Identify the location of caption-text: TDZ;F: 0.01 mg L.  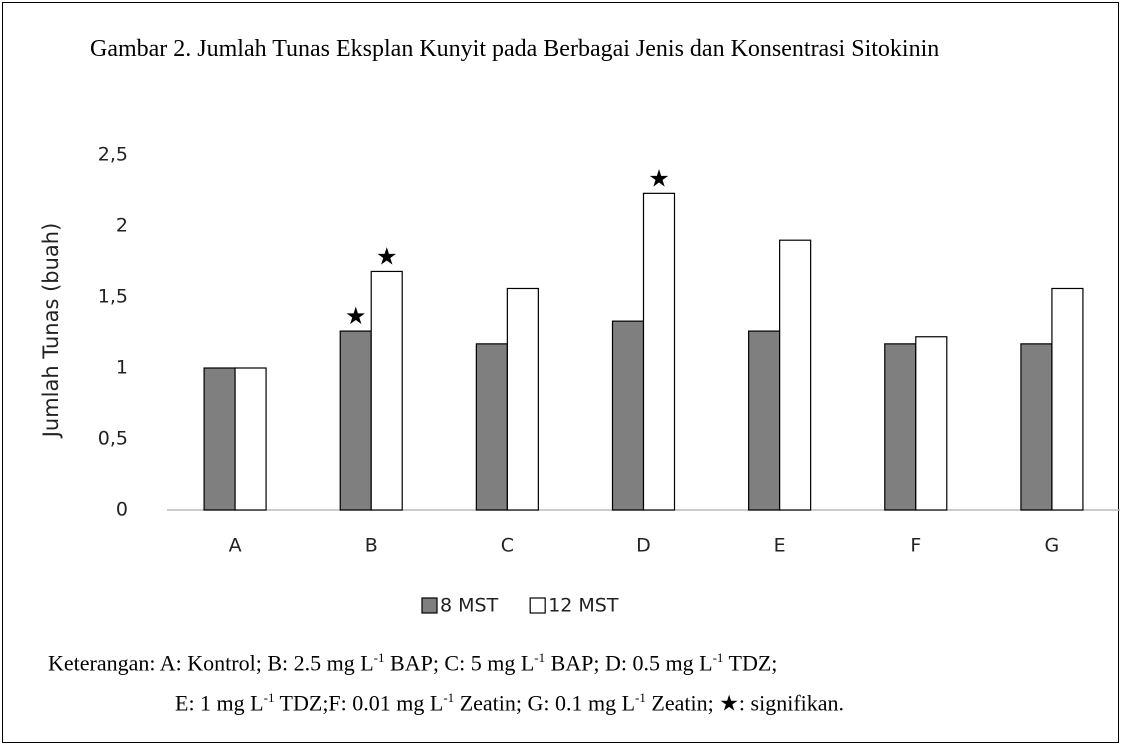
(359, 703).